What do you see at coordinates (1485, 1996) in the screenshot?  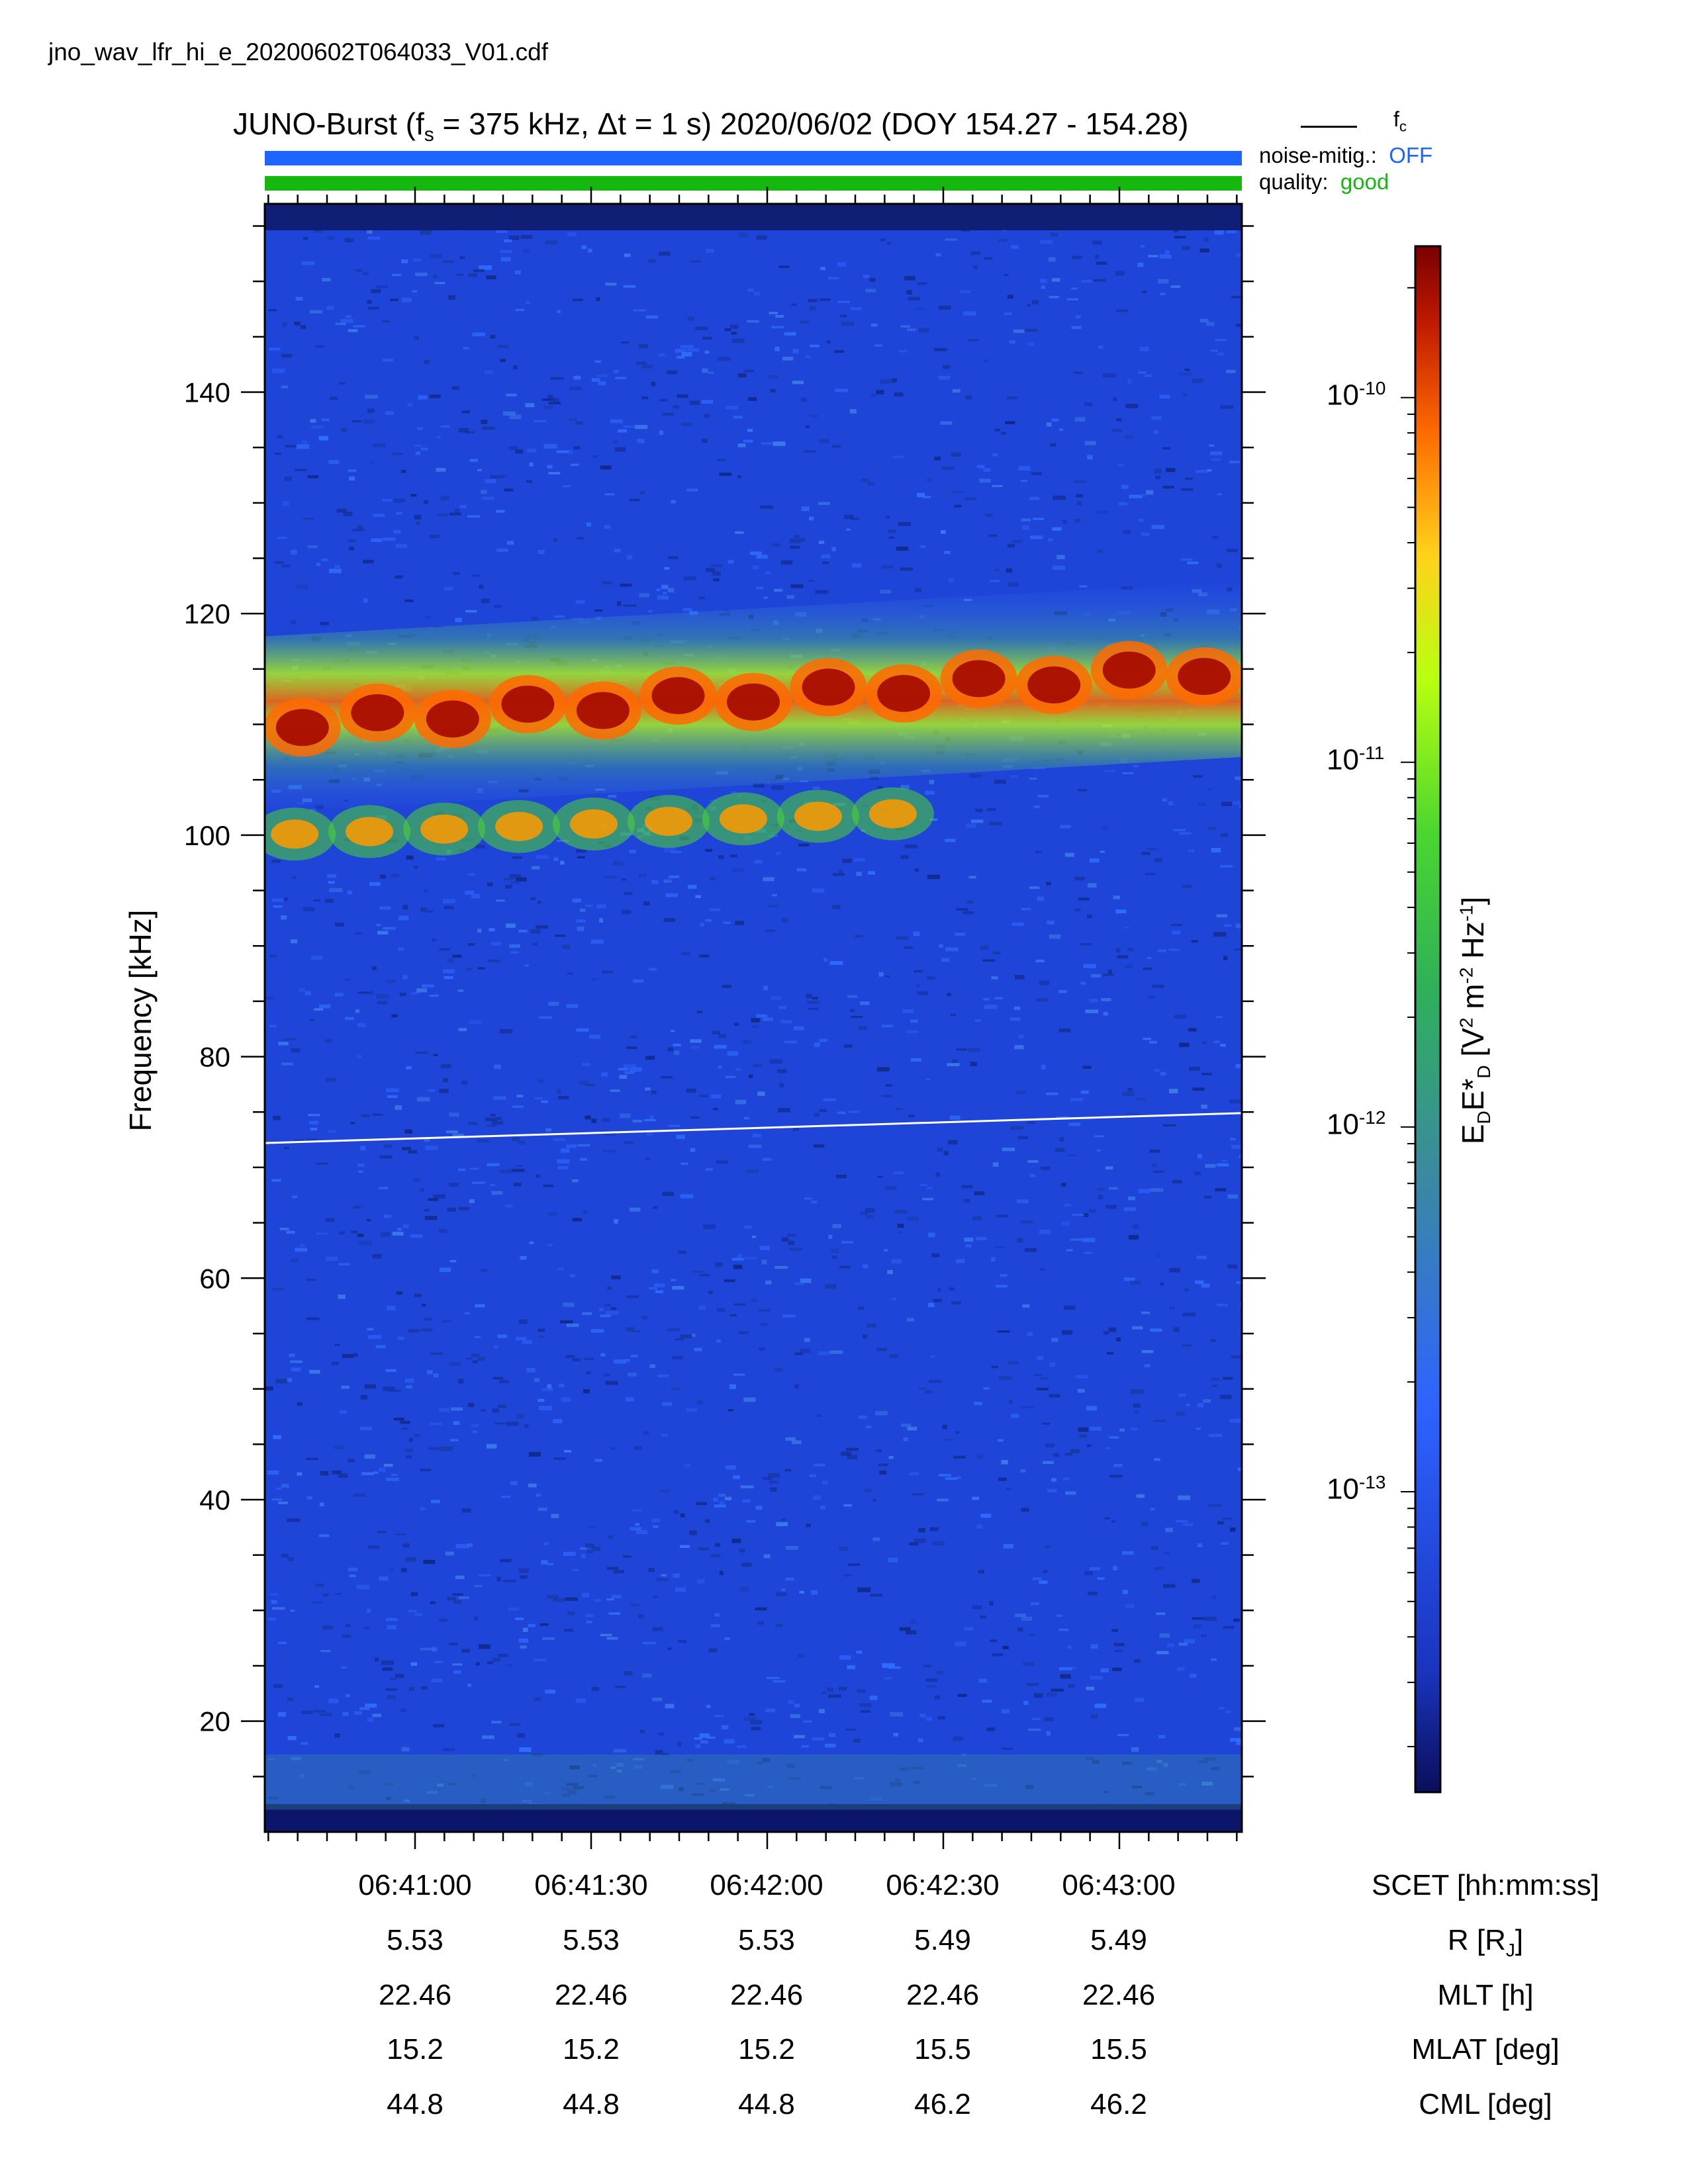 I see `ephemeris-row-label: MLT [h]` at bounding box center [1485, 1996].